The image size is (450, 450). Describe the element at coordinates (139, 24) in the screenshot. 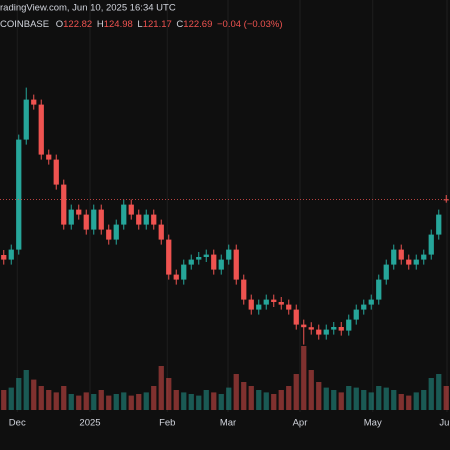

I see `ohlc-letter: L` at that location.